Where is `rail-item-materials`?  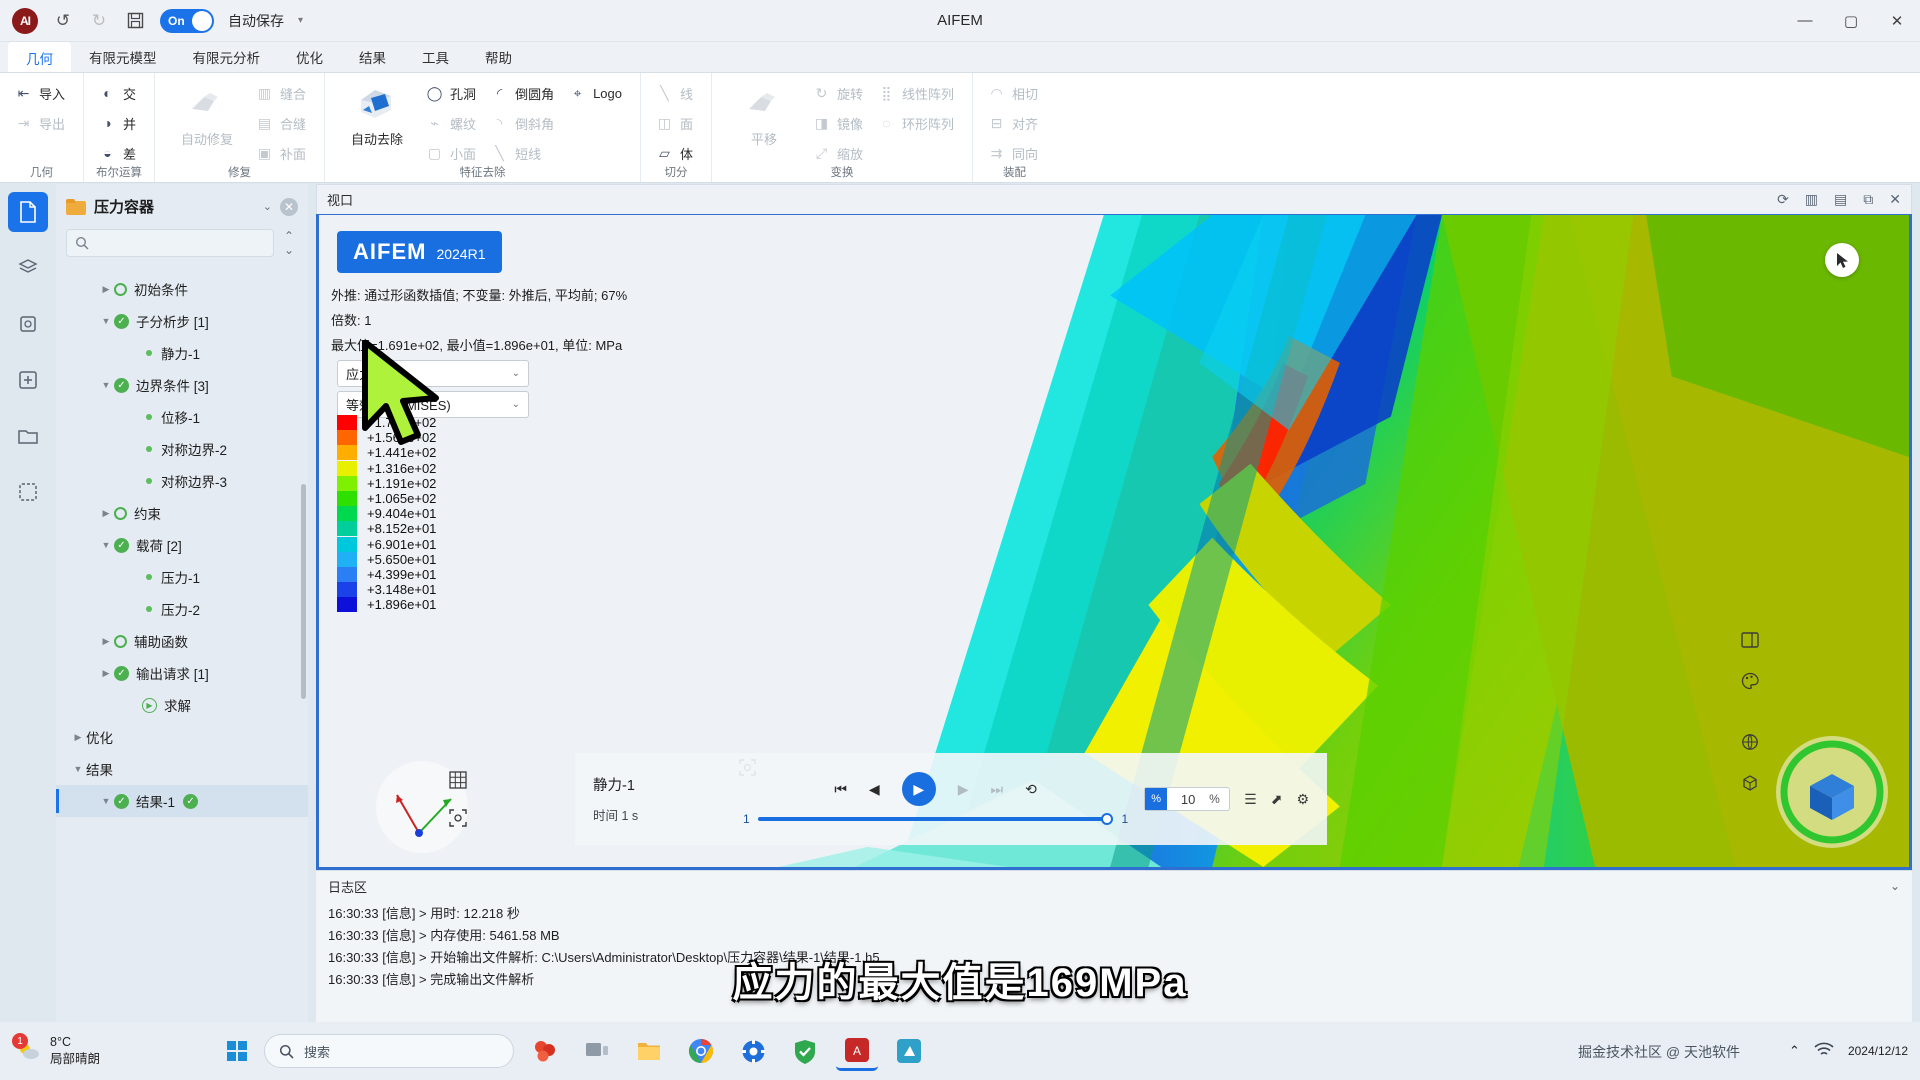
rail-item-materials is located at coordinates (28, 268).